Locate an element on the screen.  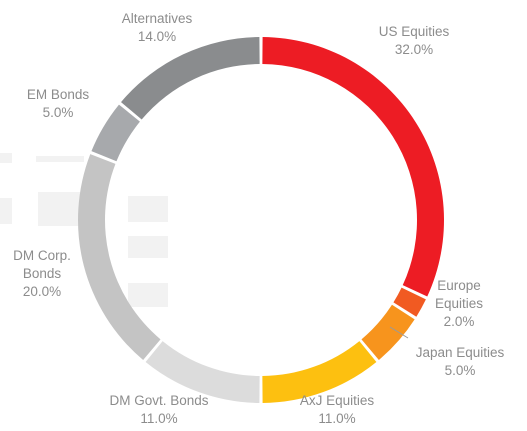
label-value: 14.0% is located at coordinates (157, 36).